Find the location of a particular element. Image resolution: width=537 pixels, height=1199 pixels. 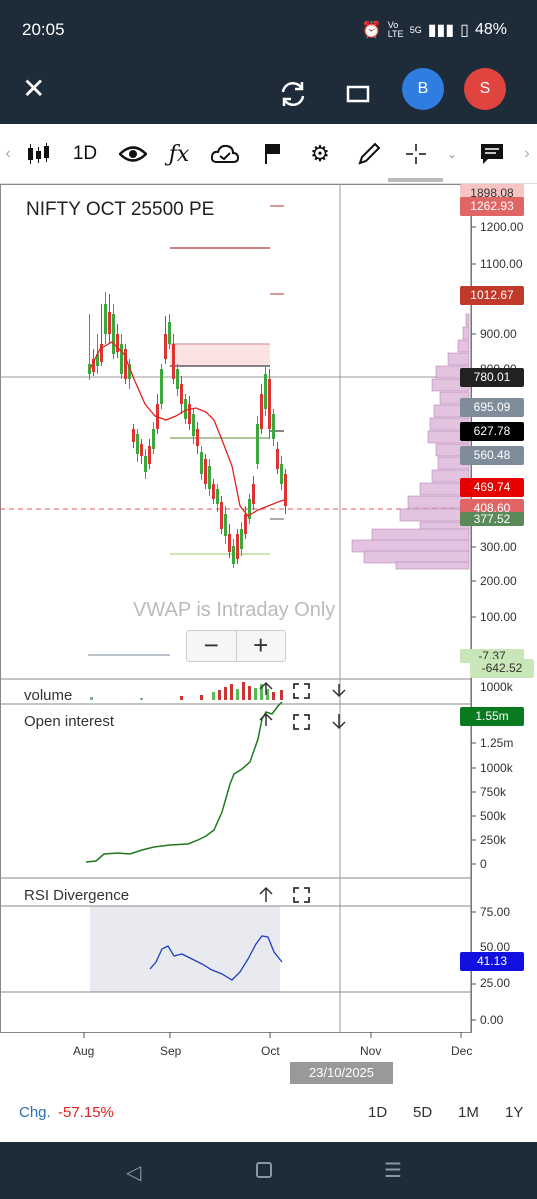

price-tag: 1012.67 is located at coordinates (492, 295).